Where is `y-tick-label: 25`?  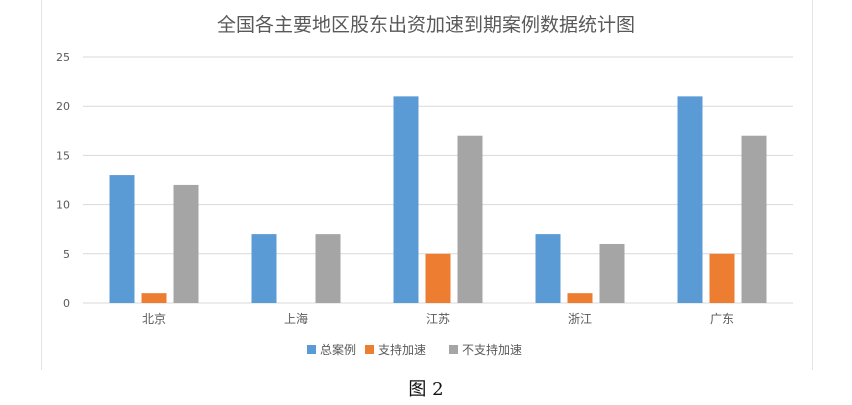
y-tick-label: 25 is located at coordinates (63, 57).